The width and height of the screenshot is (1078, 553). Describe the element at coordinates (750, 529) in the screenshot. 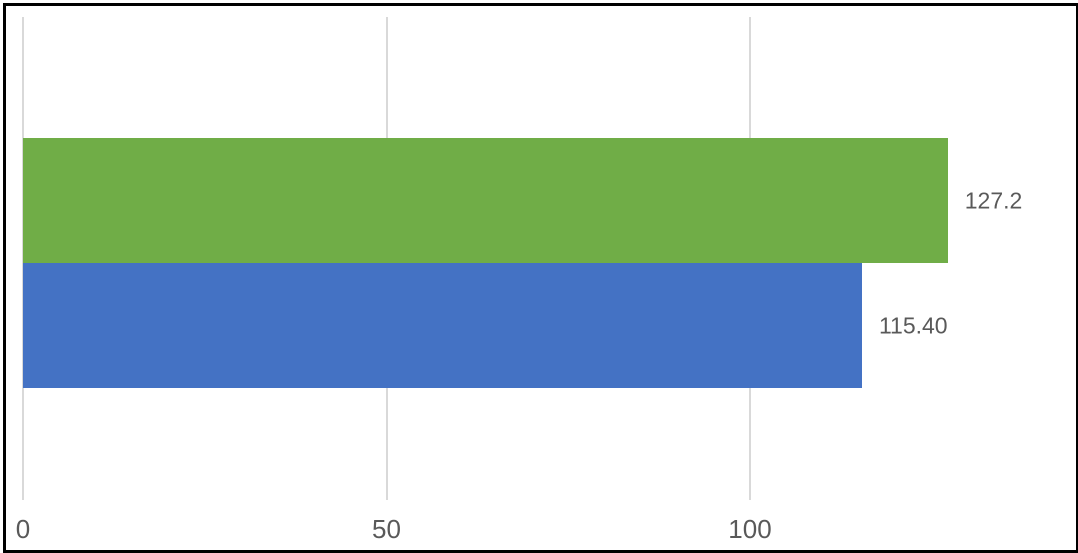

I see `x-tick-label-100: 100` at that location.